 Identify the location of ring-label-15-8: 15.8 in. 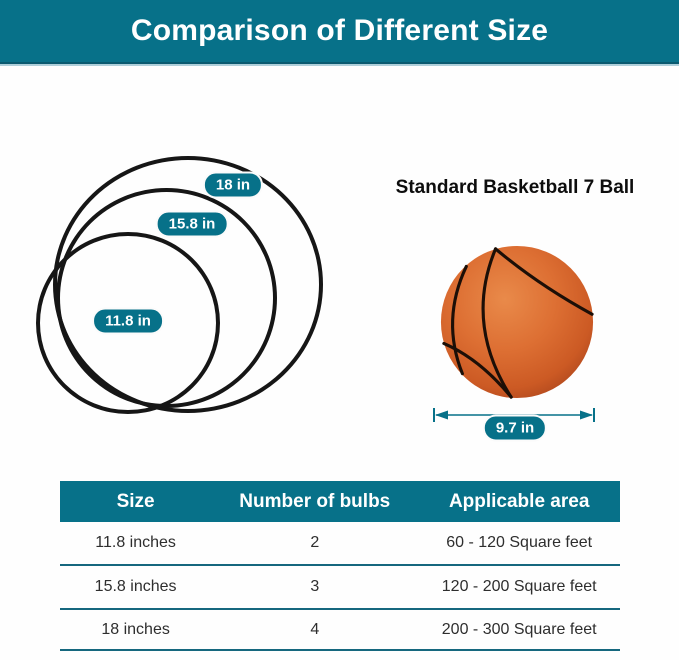
(192, 224).